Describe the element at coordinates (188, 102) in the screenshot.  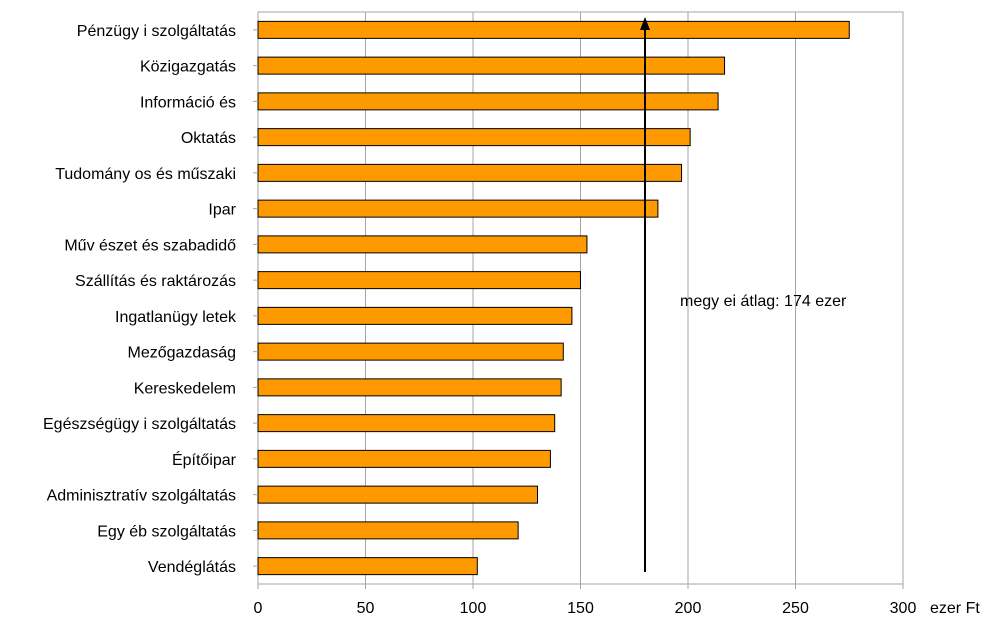
I see `category-label: Információ és` at that location.